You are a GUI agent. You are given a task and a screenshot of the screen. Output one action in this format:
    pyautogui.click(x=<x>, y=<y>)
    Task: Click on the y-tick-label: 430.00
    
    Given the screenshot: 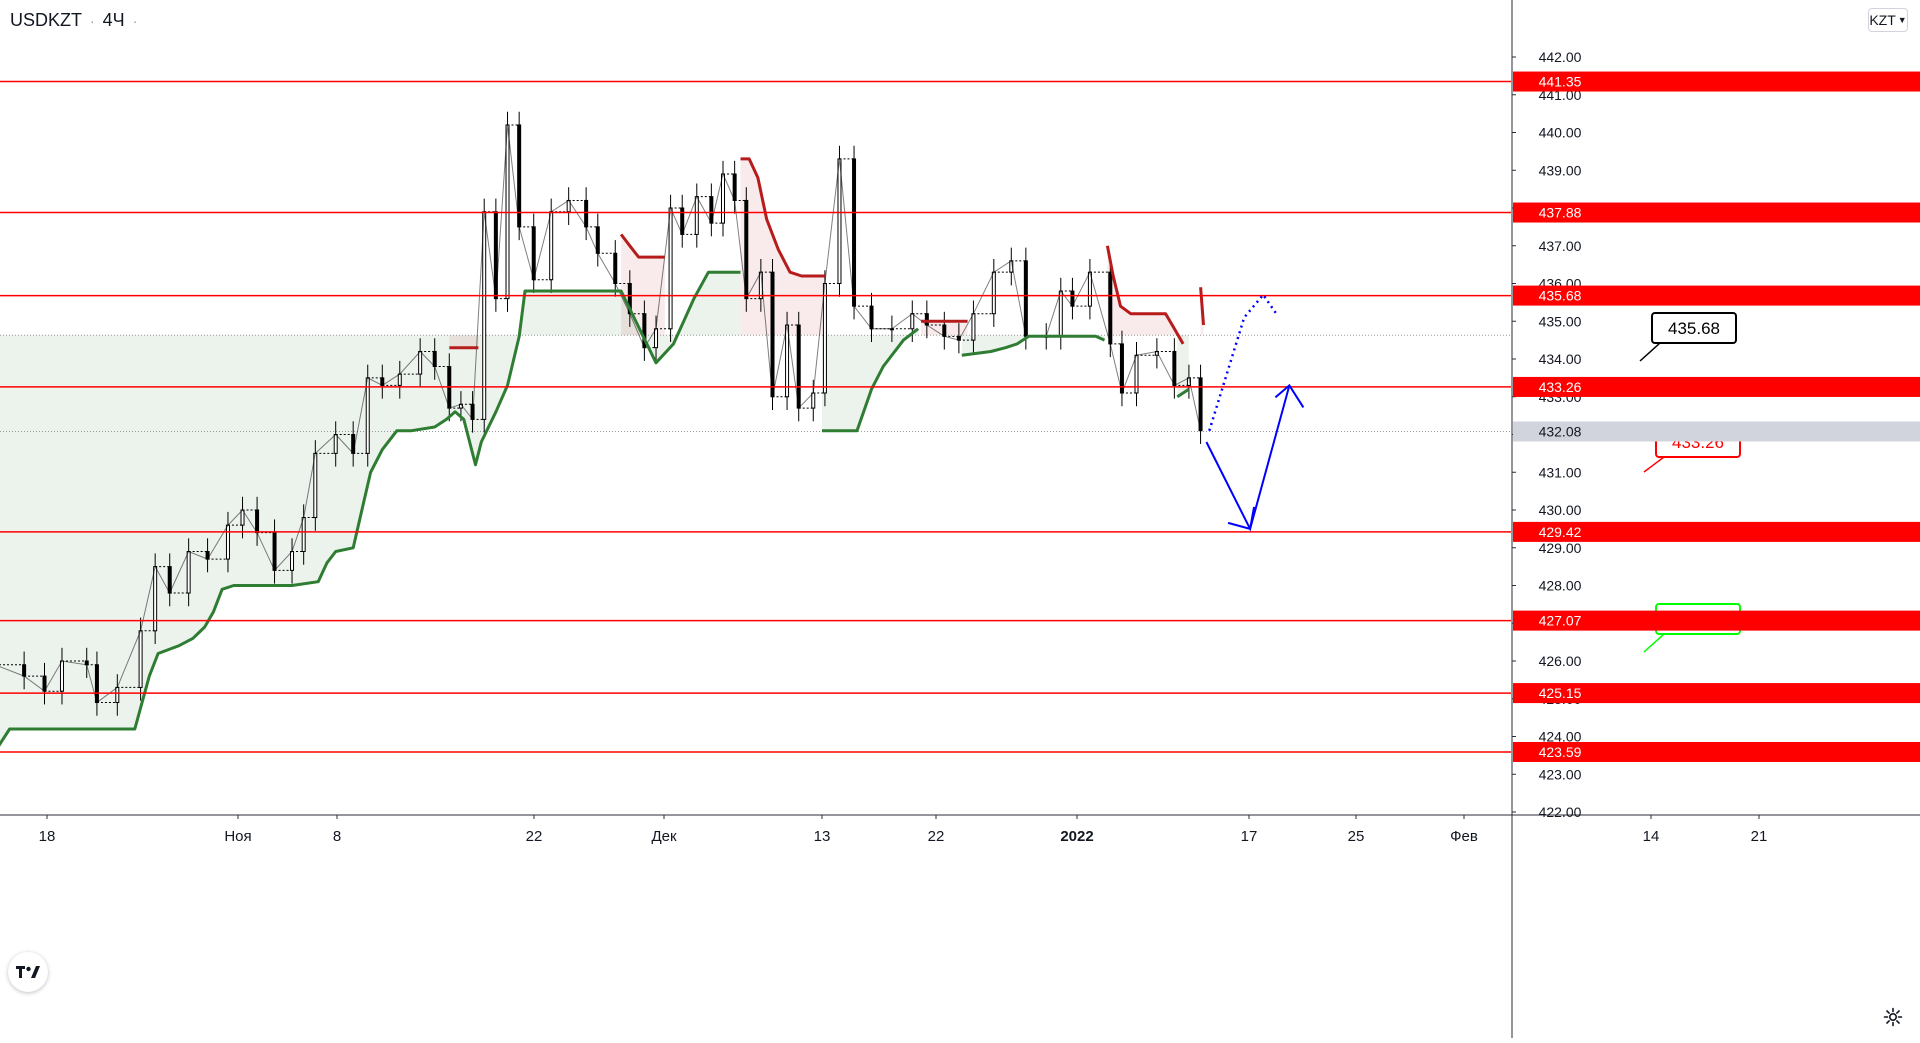 What is the action you would take?
    pyautogui.click(x=1560, y=510)
    